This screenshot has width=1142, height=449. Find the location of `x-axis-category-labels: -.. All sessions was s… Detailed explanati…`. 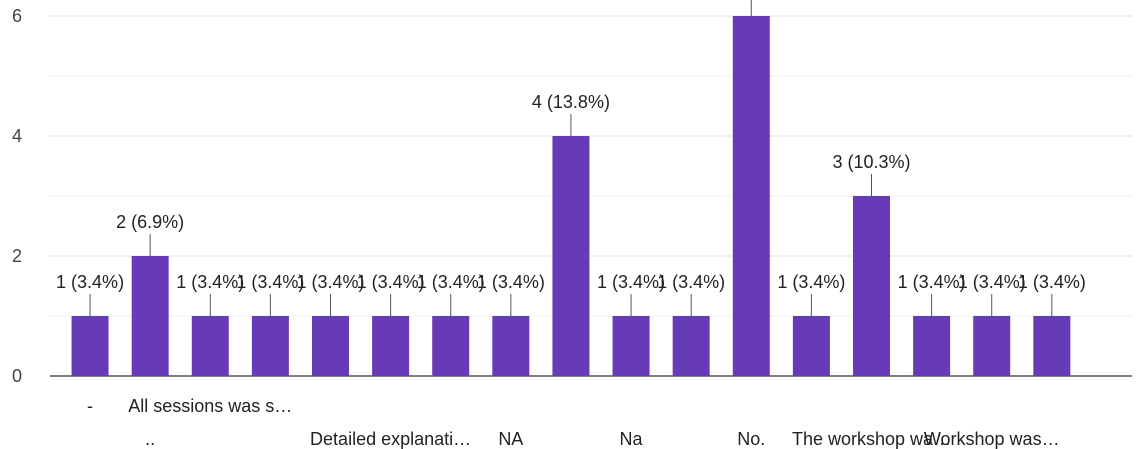

x-axis-category-labels: -.. All sessions was s… Detailed explanati… is located at coordinates (573, 422).